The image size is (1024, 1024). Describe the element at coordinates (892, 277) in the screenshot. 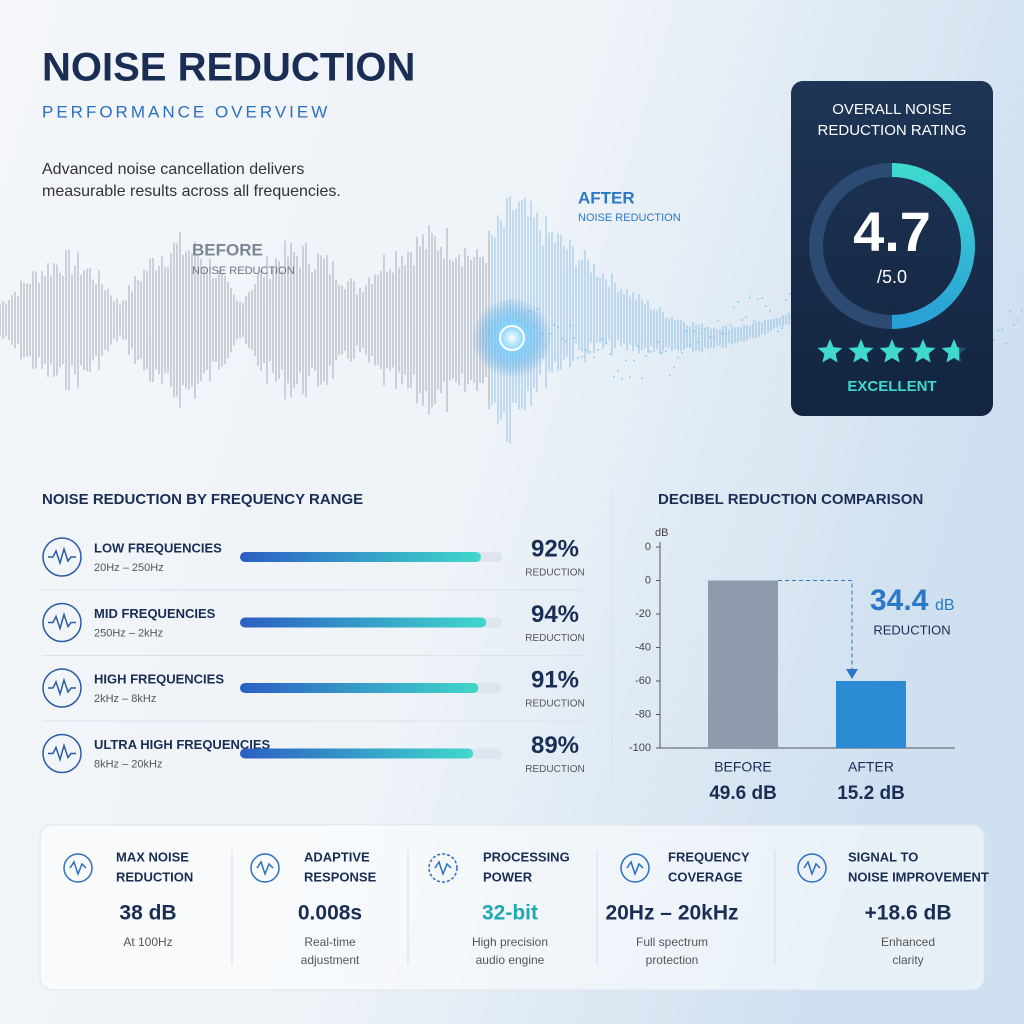

I see `rating-max: /5.0` at that location.